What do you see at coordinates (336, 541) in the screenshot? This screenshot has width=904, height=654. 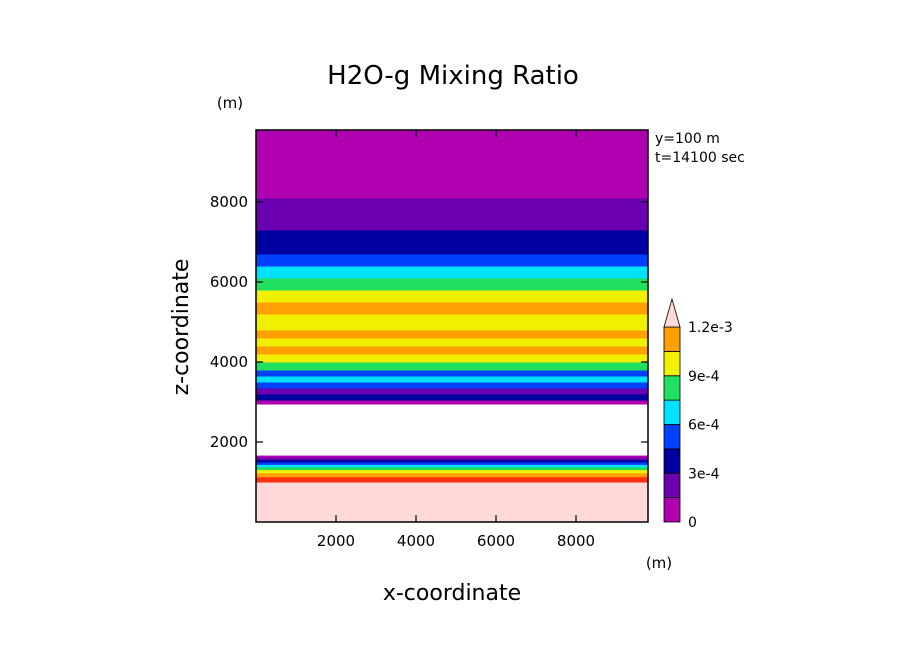 I see `x-tick-label: 2000` at bounding box center [336, 541].